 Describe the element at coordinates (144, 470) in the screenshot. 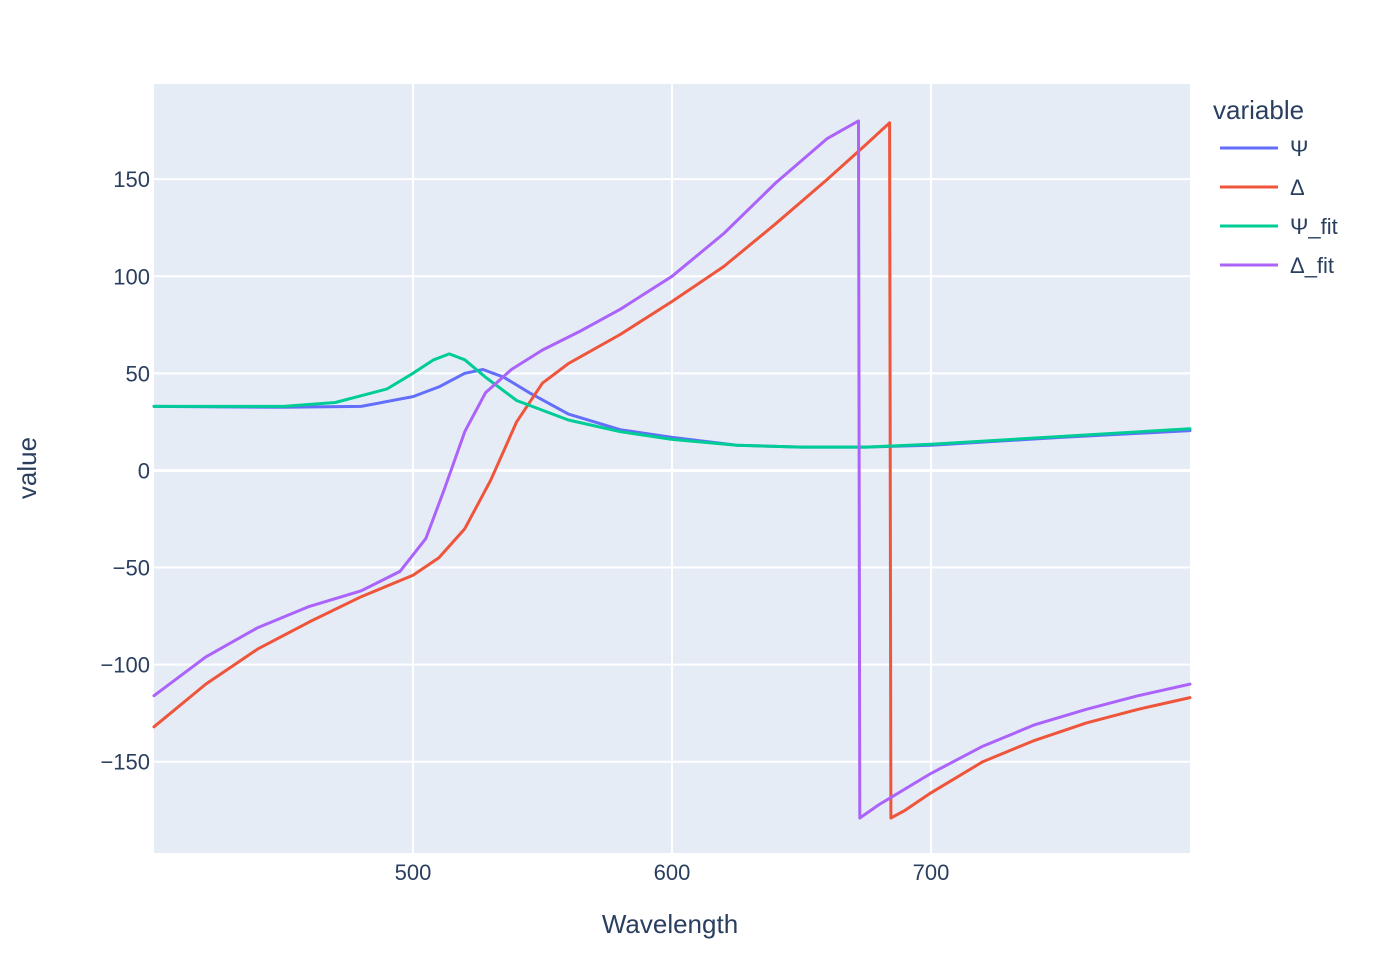

I see `y-tick-label: 0` at that location.